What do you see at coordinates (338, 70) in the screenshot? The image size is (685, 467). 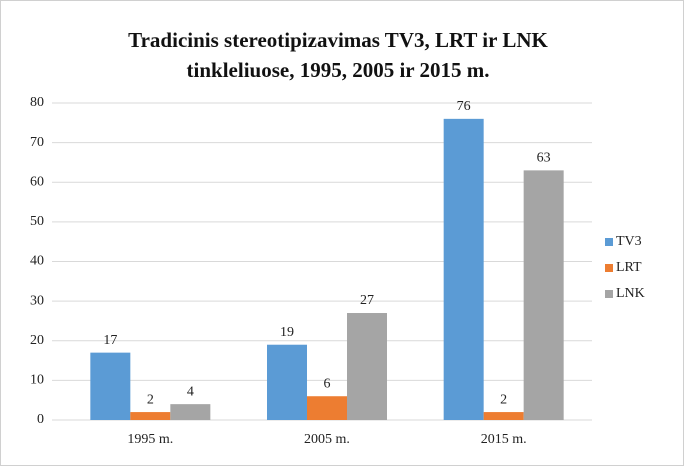 I see `chart-title: tinkleliuose, 1995, 2005 ir 2015 m.` at bounding box center [338, 70].